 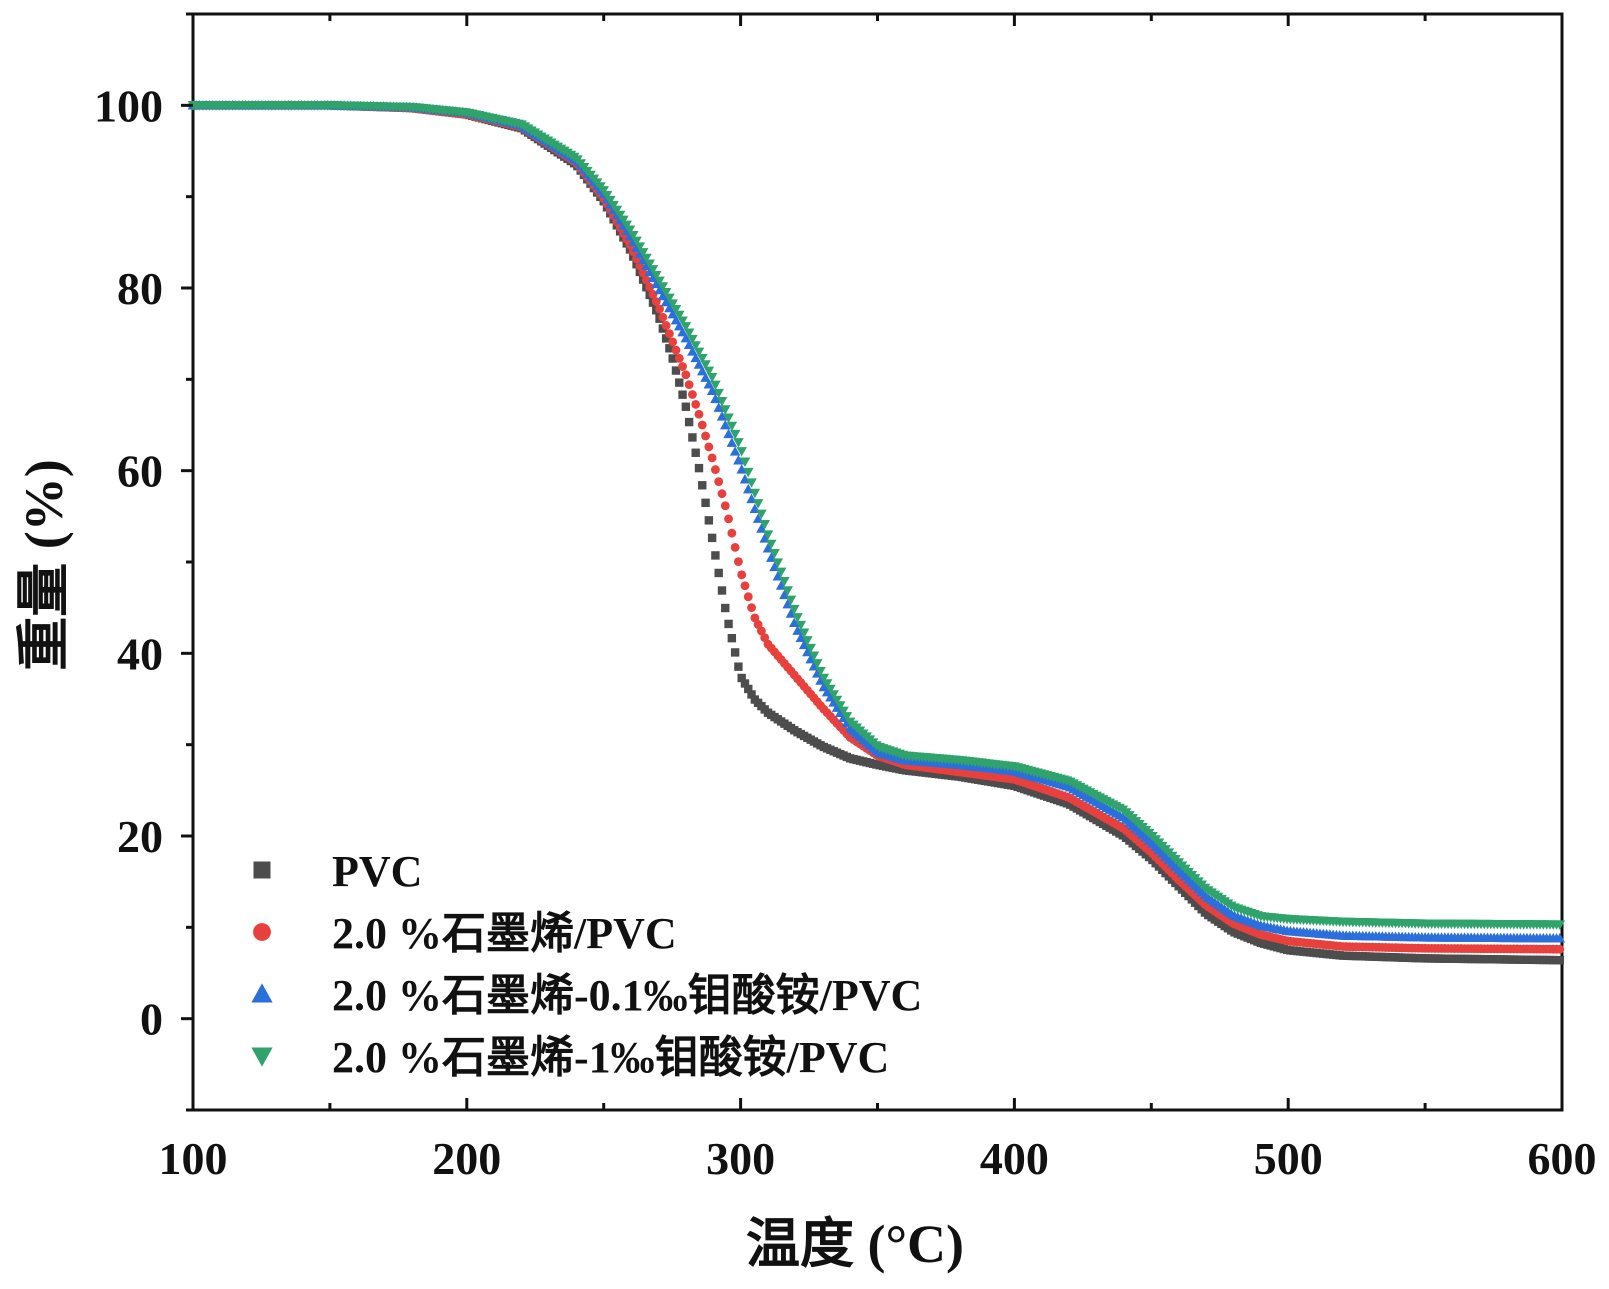 I want to click on x-tick-label: 100, so click(x=193, y=1158).